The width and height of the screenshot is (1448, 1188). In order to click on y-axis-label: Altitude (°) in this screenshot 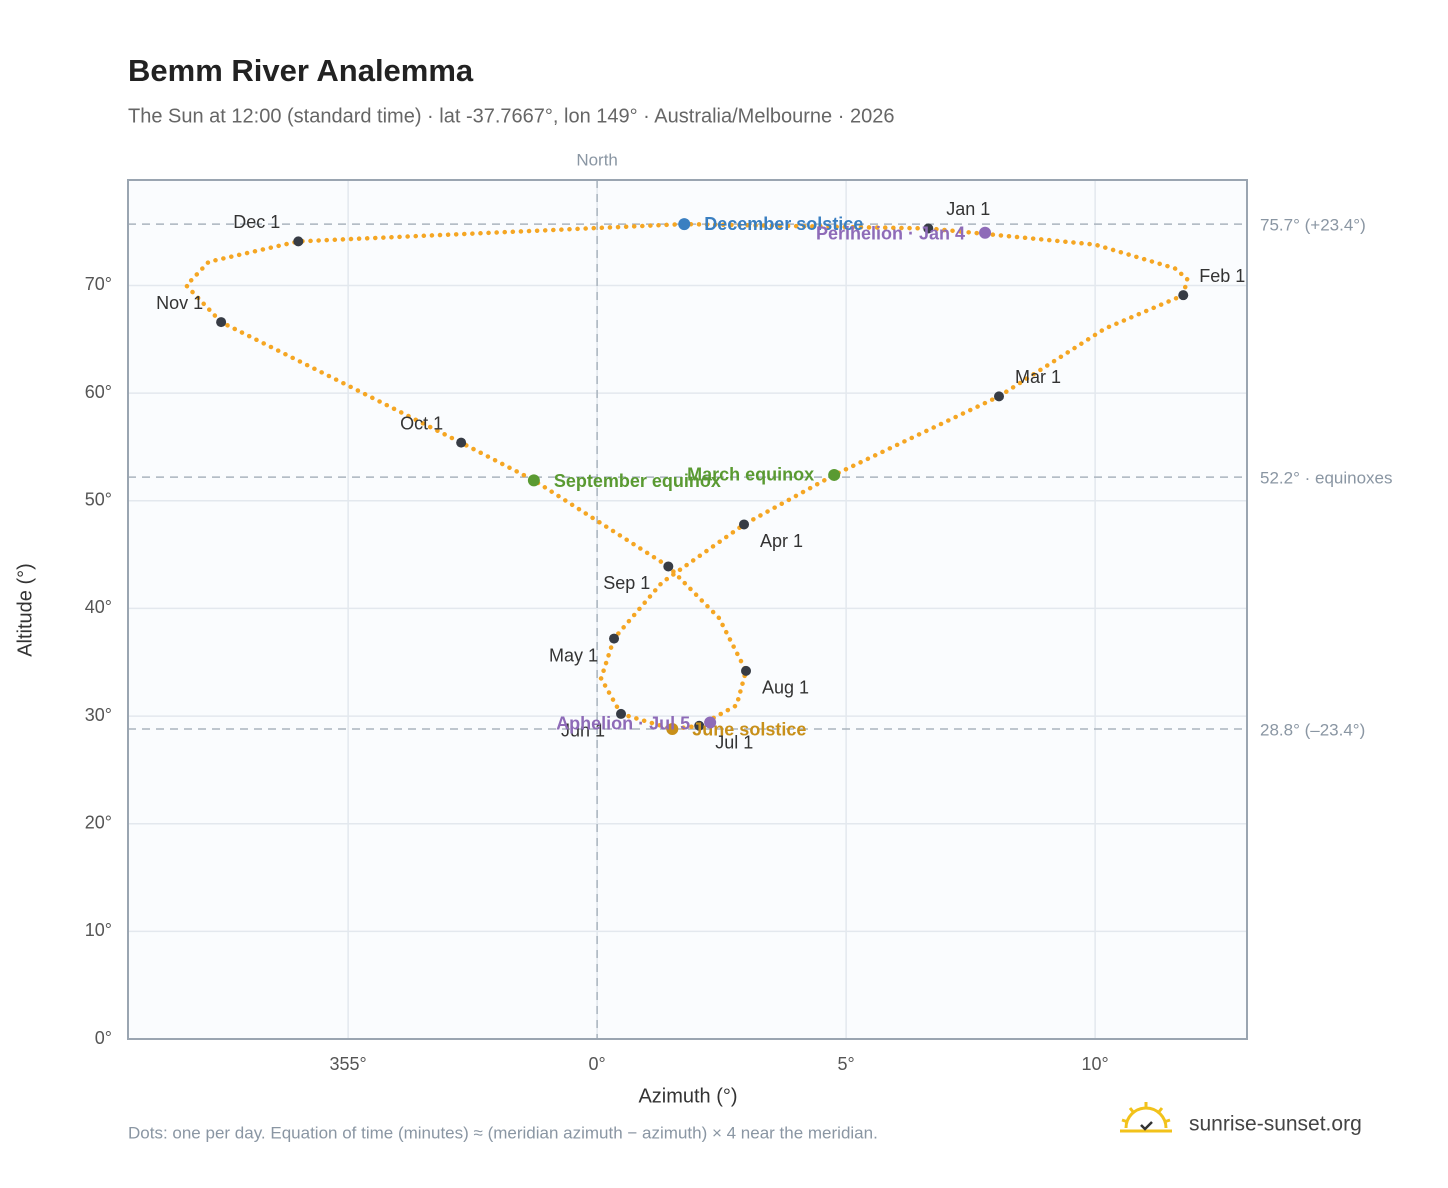, I will do `click(25, 610)`.